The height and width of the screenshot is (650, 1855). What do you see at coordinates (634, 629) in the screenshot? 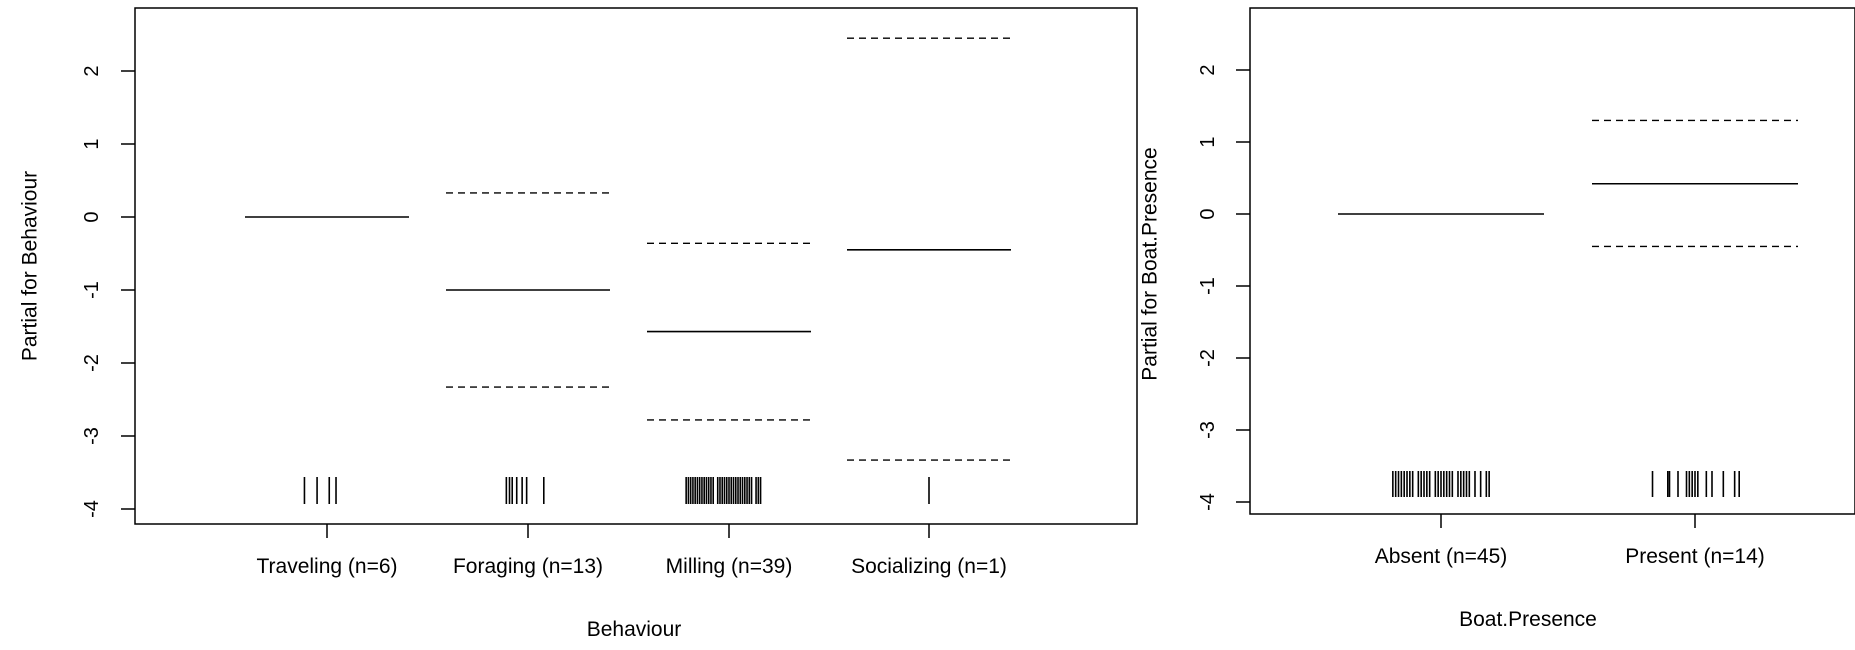
I see `x-axis-label: Behaviour` at bounding box center [634, 629].